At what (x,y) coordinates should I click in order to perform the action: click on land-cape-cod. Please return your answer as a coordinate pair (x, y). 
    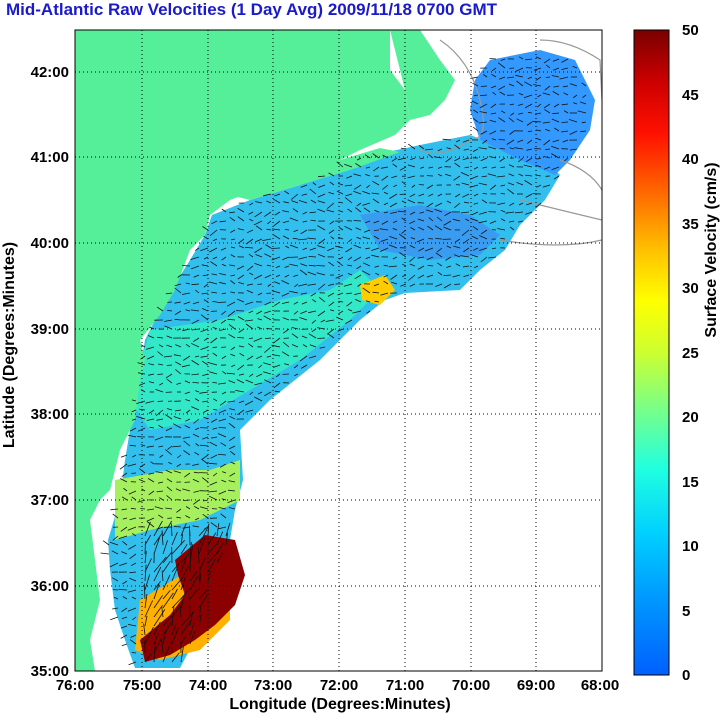
    Looking at the image, I should click on (422, 75).